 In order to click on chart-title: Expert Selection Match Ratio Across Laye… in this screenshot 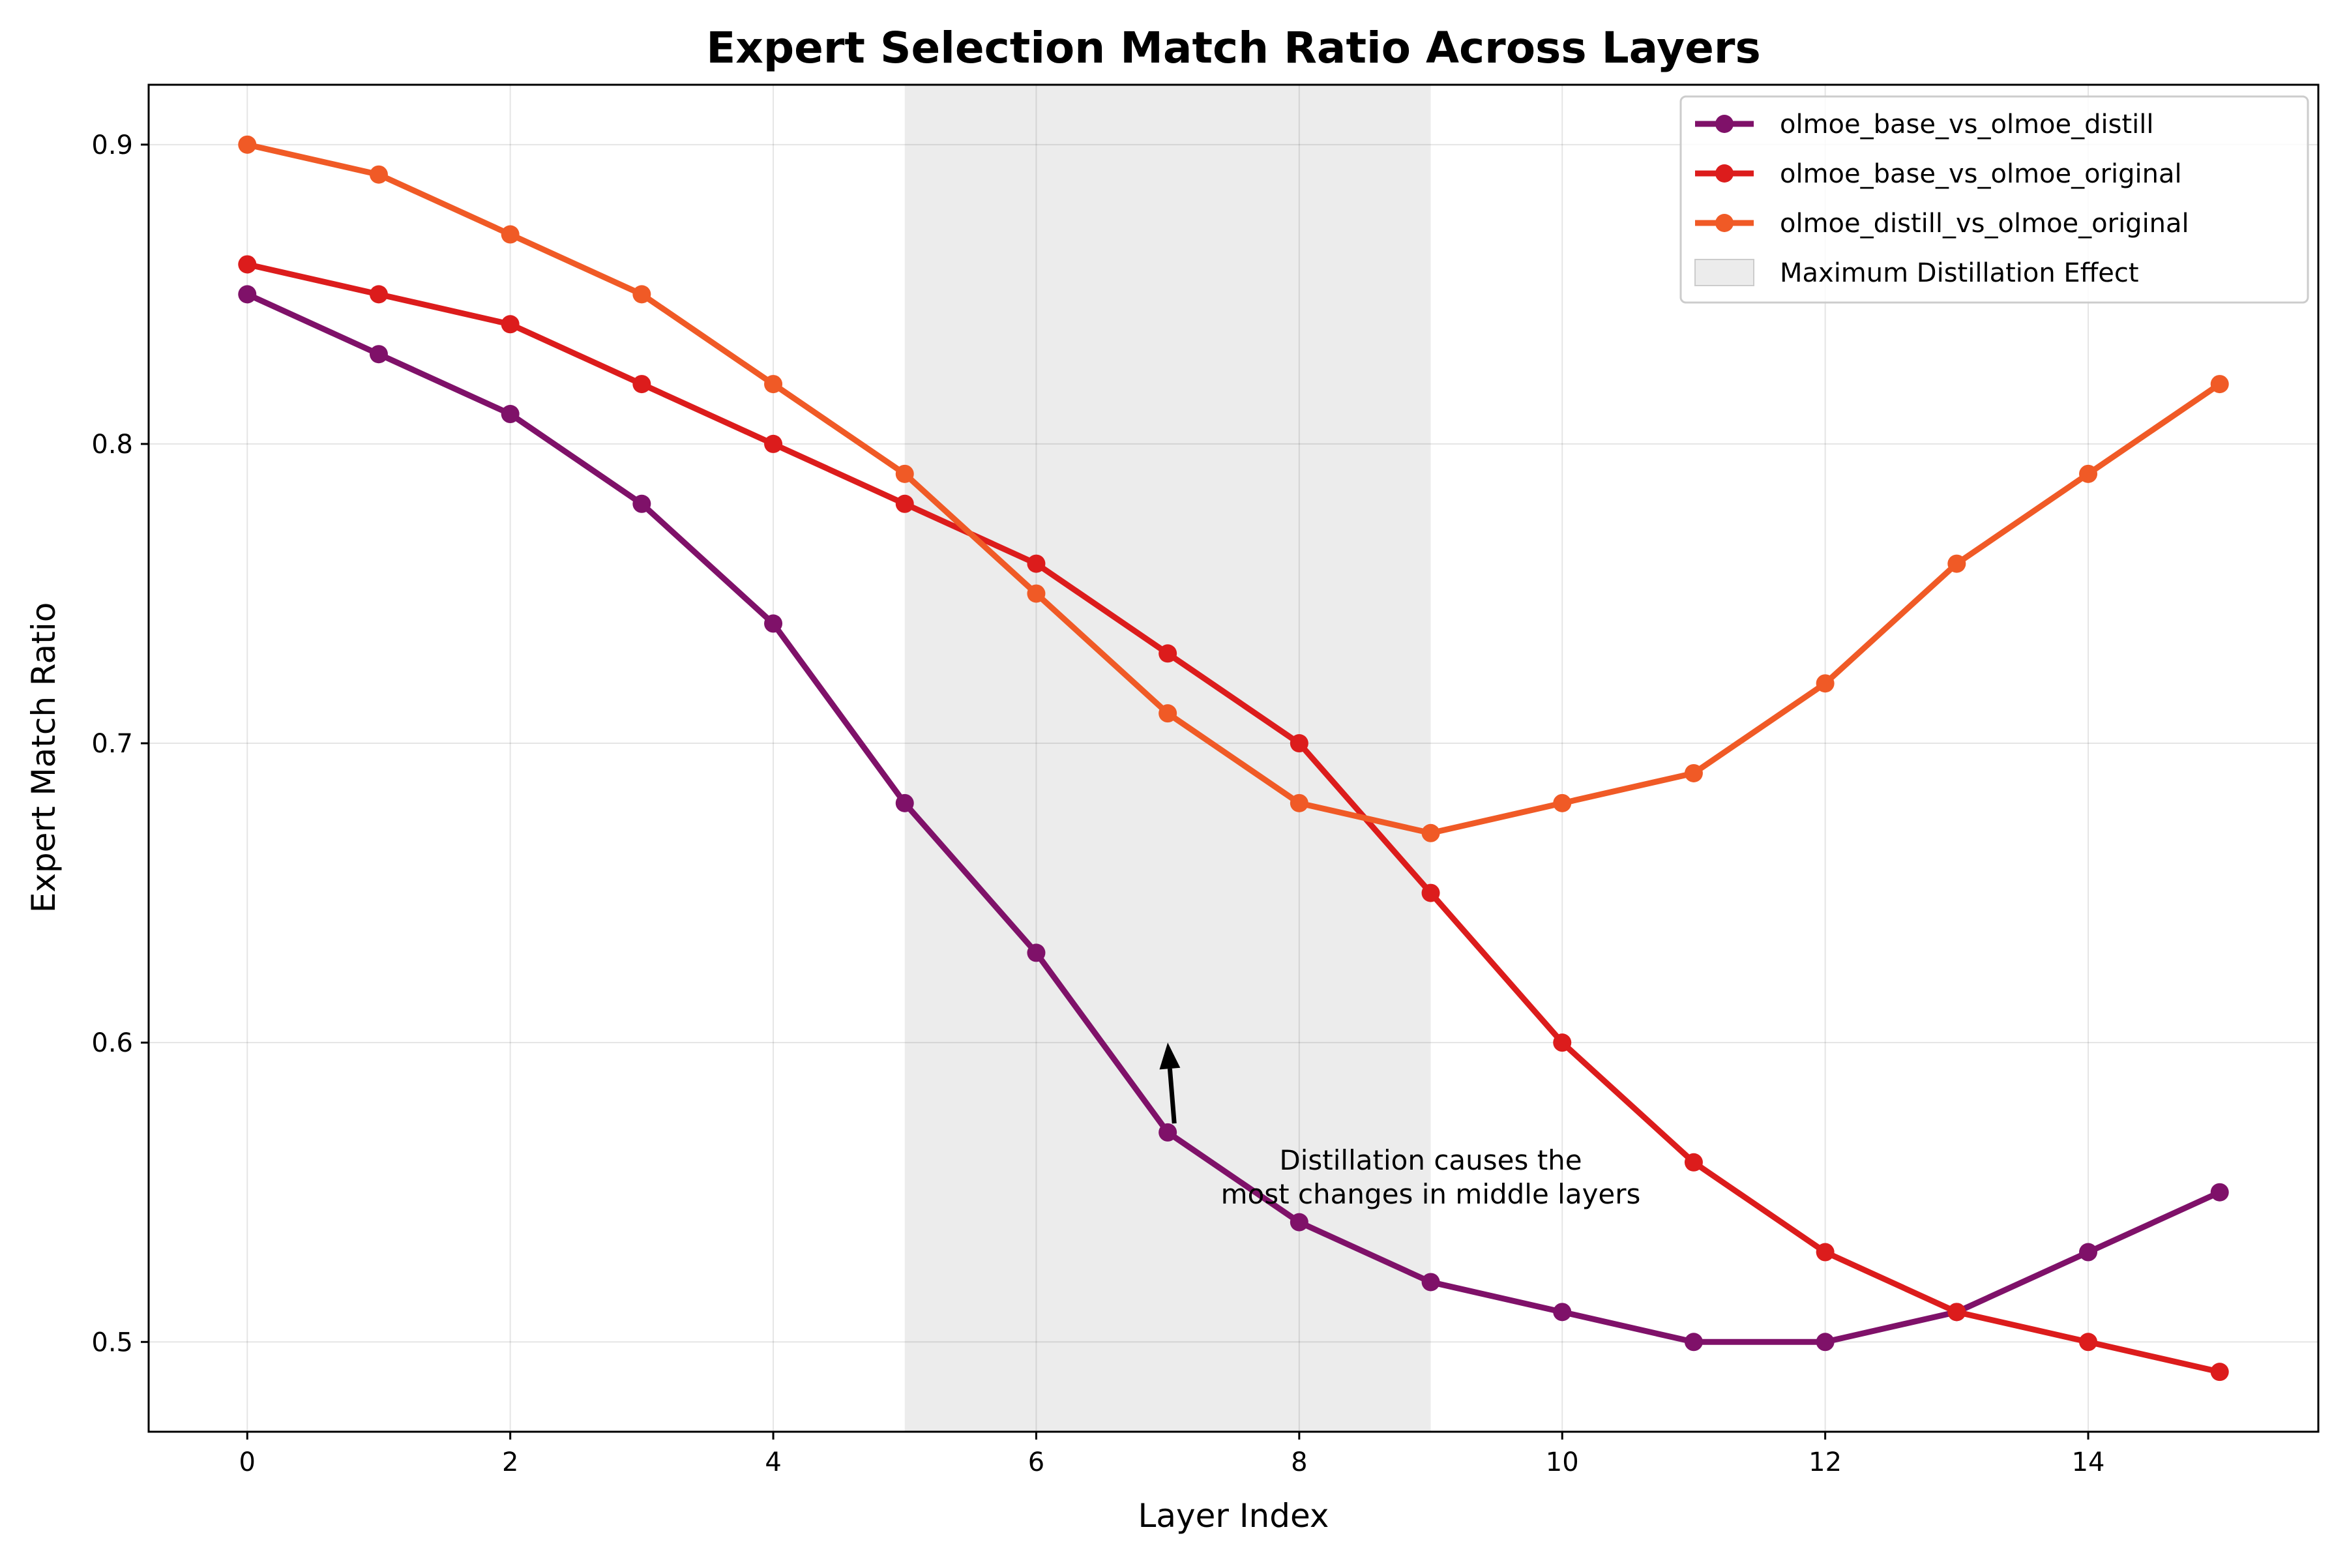, I will do `click(1233, 48)`.